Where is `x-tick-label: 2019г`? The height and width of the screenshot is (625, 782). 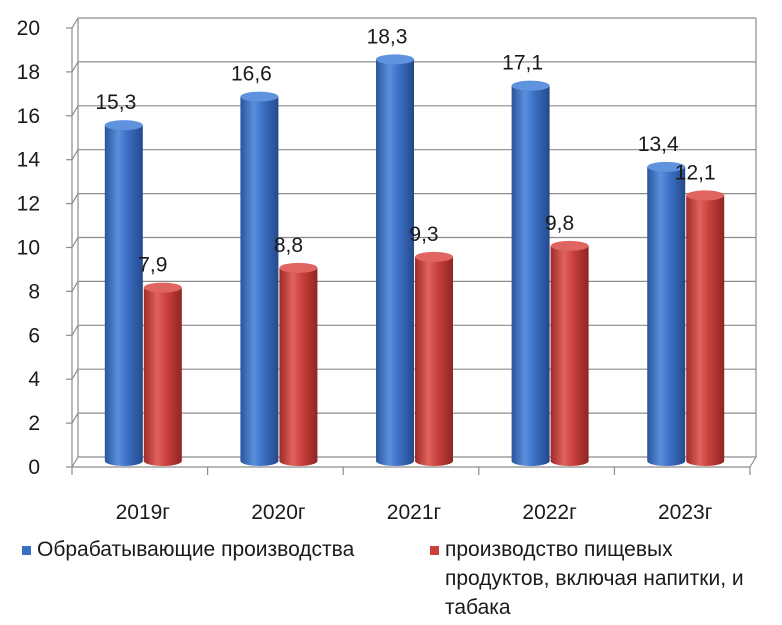 x-tick-label: 2019г is located at coordinates (143, 512).